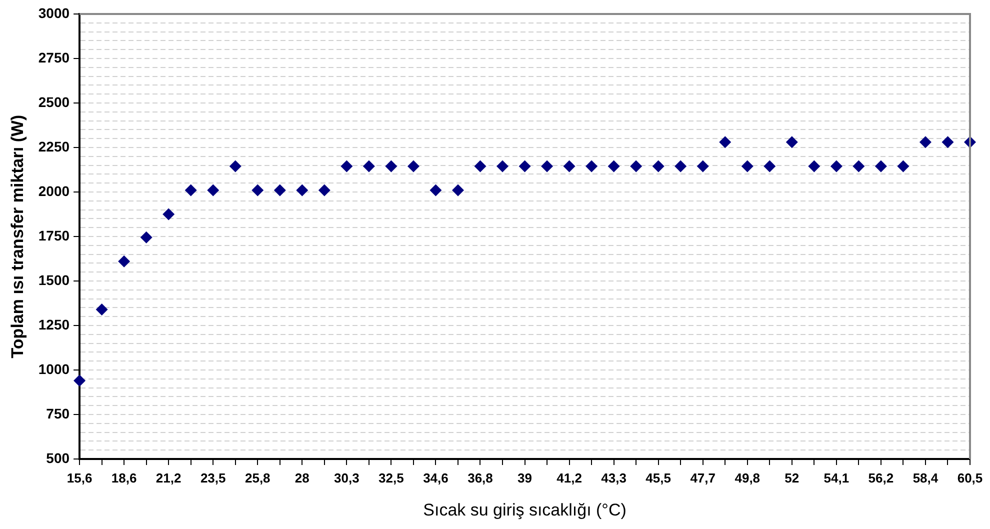 Image resolution: width=990 pixels, height=529 pixels. Describe the element at coordinates (302, 478) in the screenshot. I see `x-tick-label: 28` at that location.